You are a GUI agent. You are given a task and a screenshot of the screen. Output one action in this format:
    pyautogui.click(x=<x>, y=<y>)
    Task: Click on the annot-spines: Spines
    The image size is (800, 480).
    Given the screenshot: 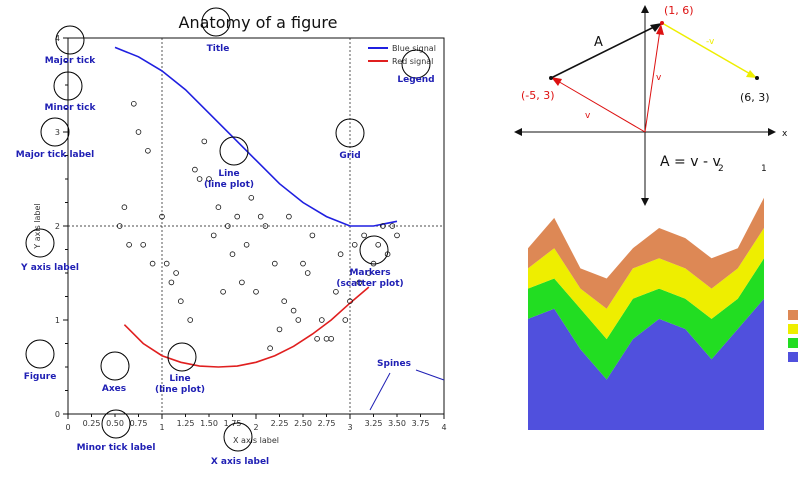 What is the action you would take?
    pyautogui.click(x=394, y=364)
    